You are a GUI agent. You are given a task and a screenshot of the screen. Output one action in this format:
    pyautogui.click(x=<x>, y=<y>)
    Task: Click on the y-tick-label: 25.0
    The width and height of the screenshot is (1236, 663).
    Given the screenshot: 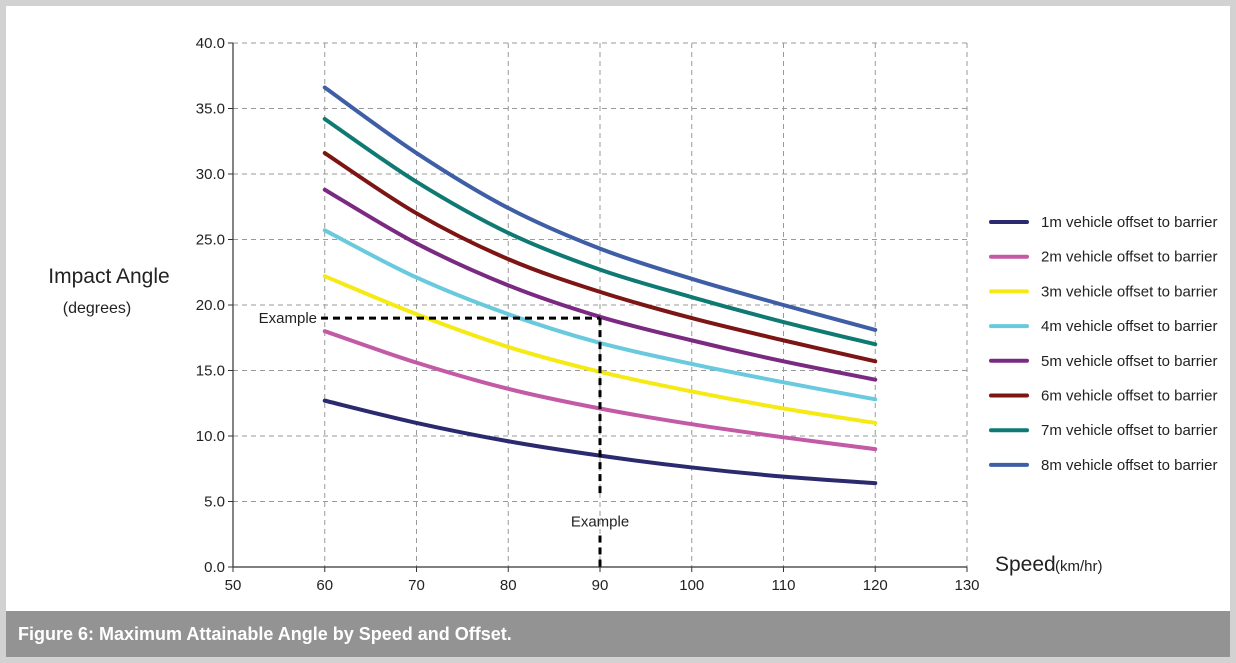 What is the action you would take?
    pyautogui.click(x=210, y=240)
    